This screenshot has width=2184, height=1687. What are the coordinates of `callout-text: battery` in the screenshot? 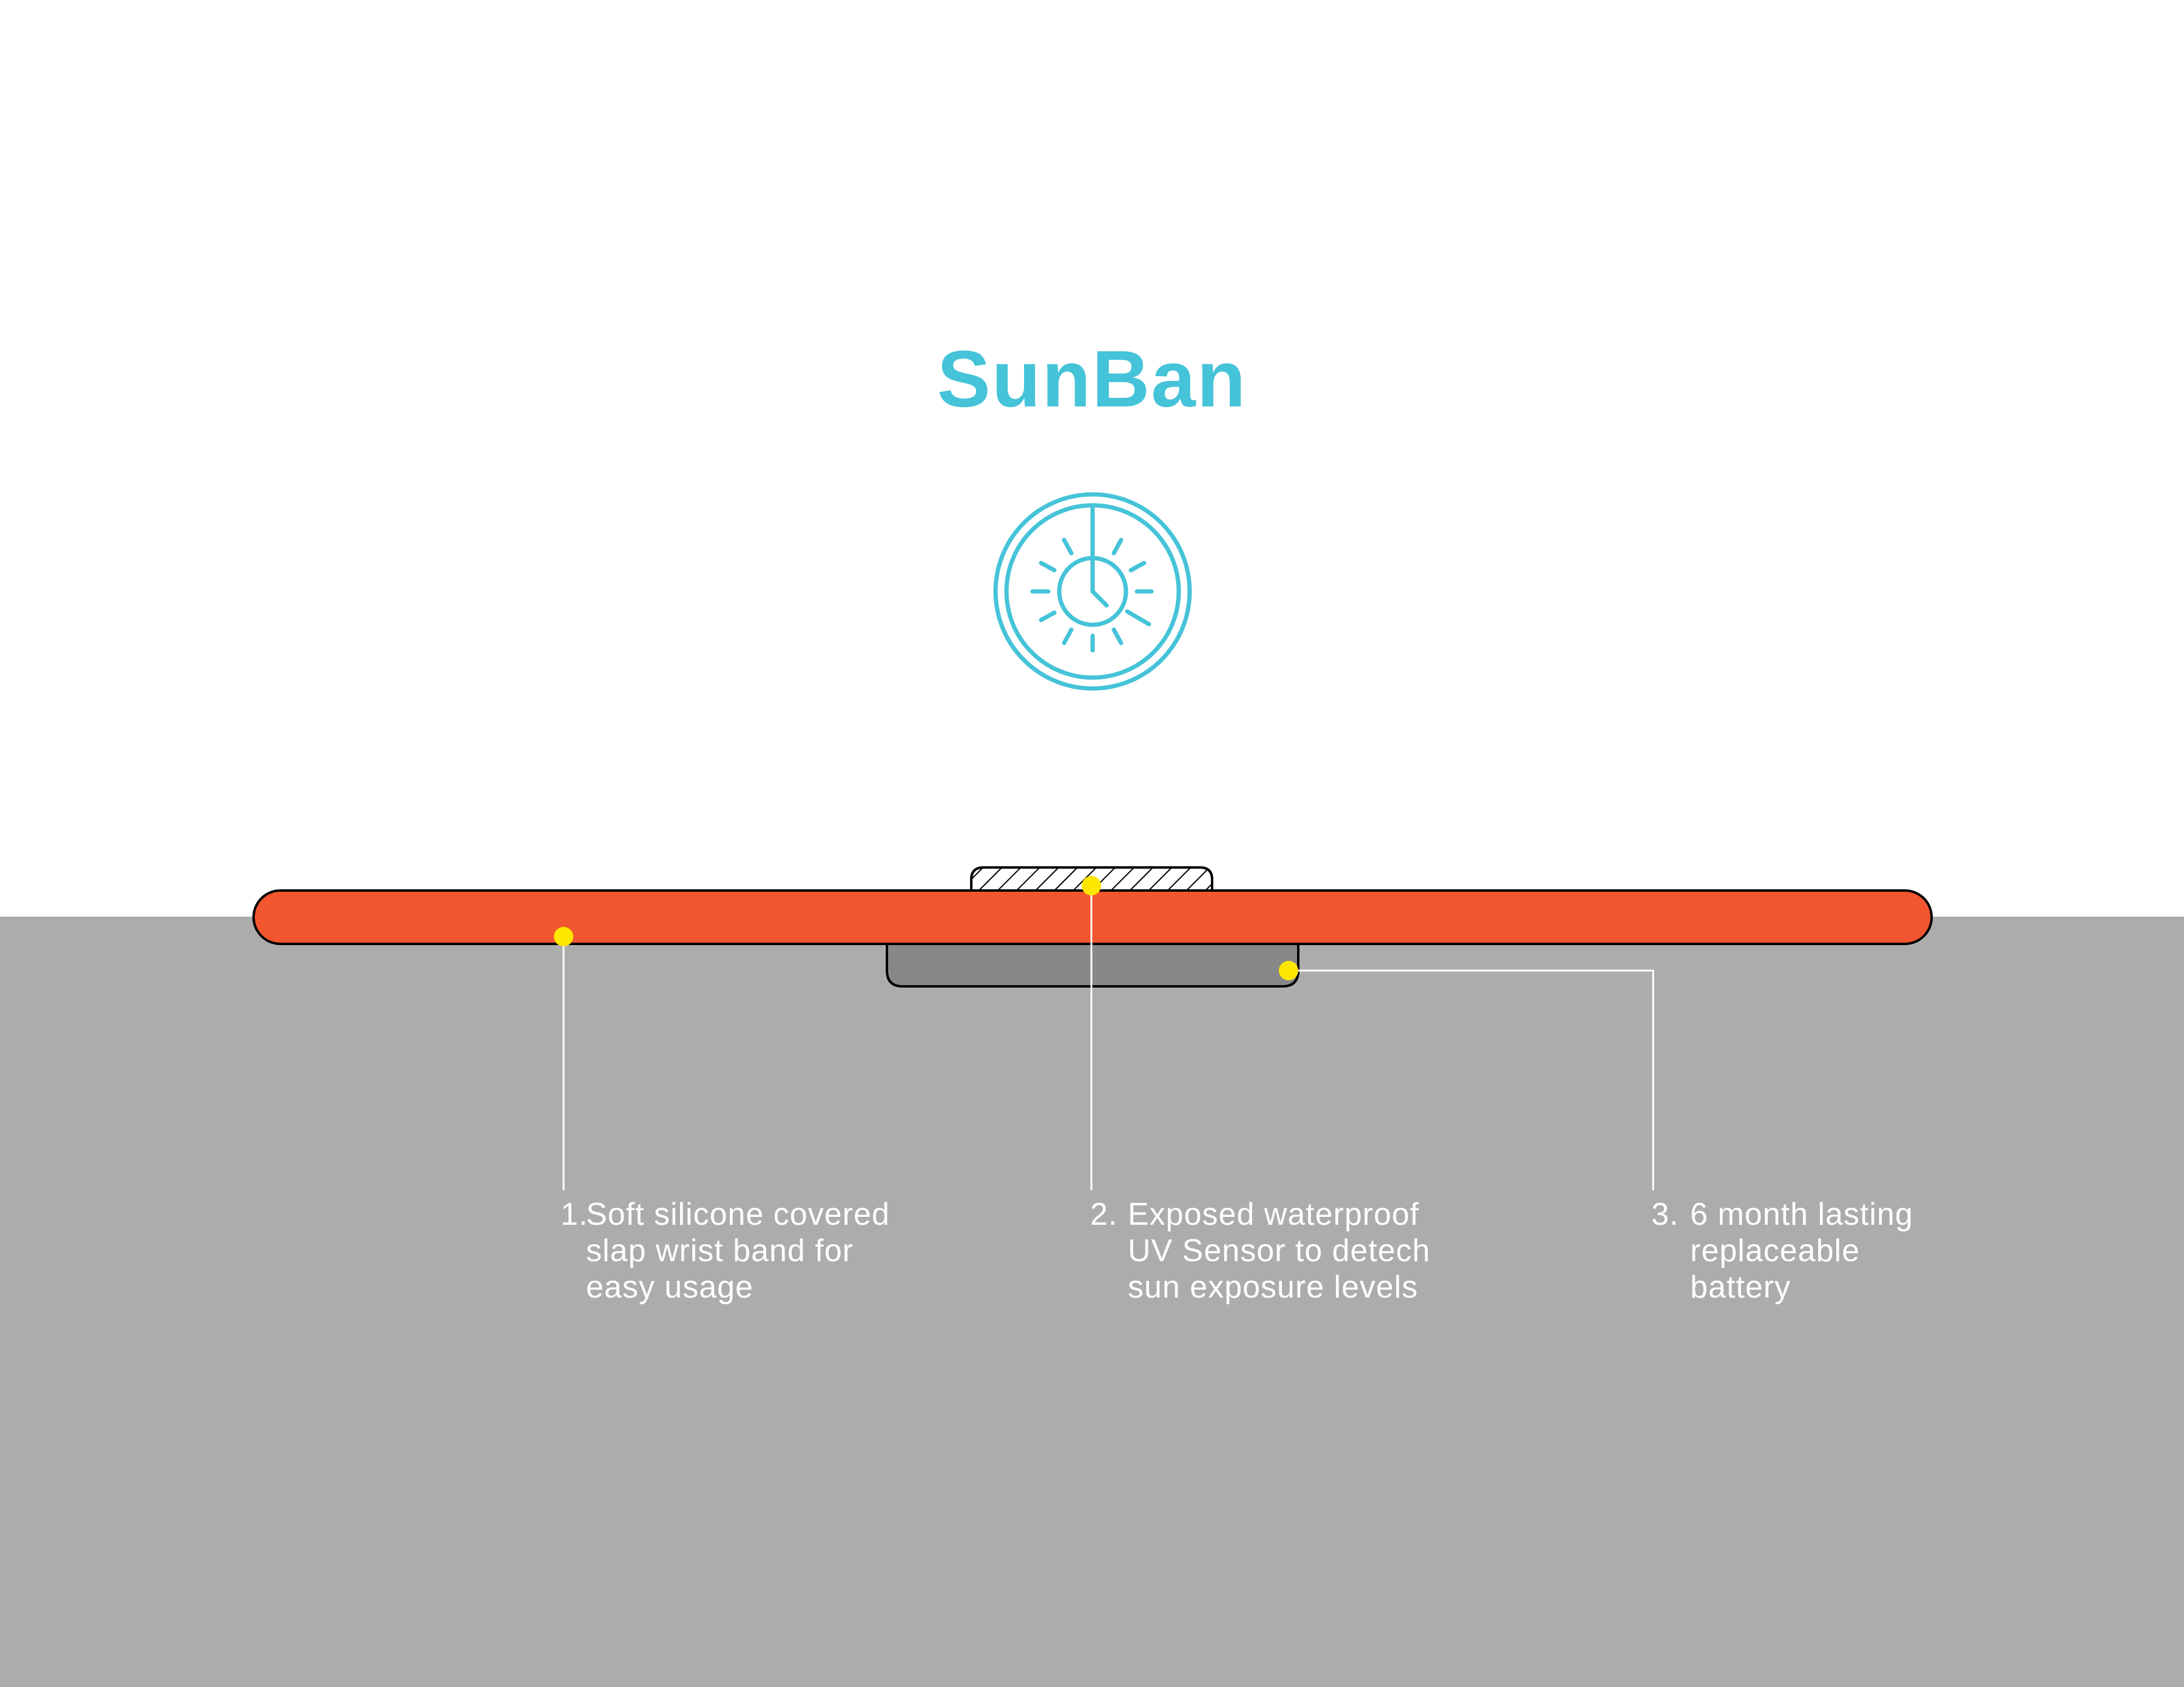 It's located at (1740, 1287).